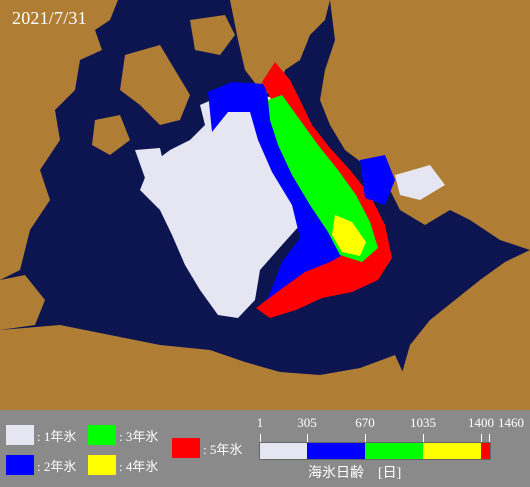  Describe the element at coordinates (452, 451) in the screenshot. I see `colorbar-seg-4yr` at that location.